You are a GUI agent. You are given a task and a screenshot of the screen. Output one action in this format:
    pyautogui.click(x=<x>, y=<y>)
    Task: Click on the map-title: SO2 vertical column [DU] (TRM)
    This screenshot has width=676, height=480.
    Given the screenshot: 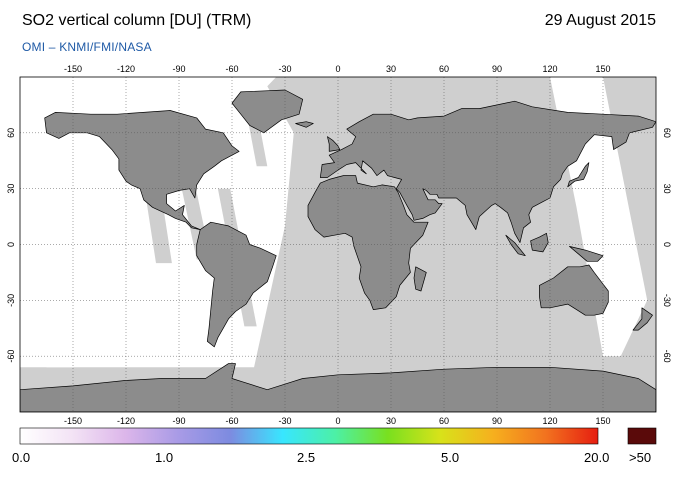 What is the action you would take?
    pyautogui.click(x=137, y=20)
    